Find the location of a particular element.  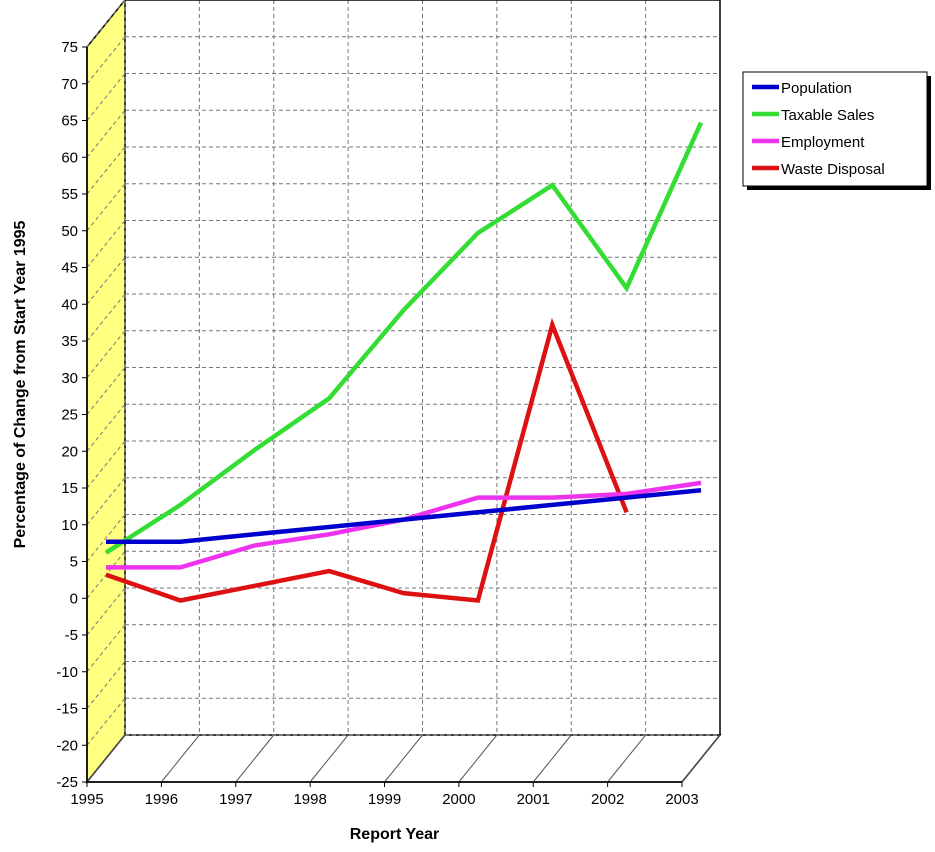

legend-entry: Employment is located at coordinates (823, 142).